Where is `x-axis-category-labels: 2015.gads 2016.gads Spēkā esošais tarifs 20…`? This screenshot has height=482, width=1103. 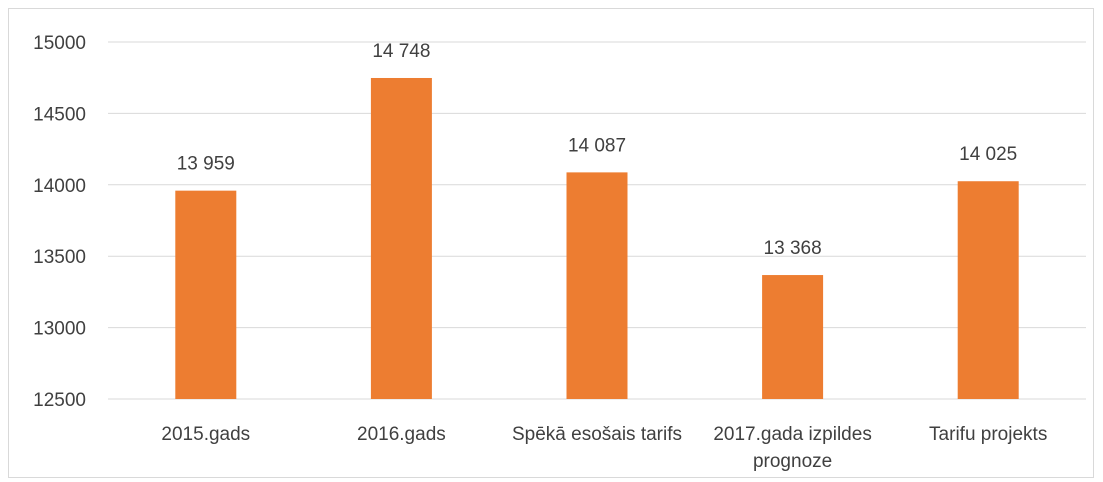 x-axis-category-labels: 2015.gads 2016.gads Spēkā esošais tarifs 20… is located at coordinates (604, 448).